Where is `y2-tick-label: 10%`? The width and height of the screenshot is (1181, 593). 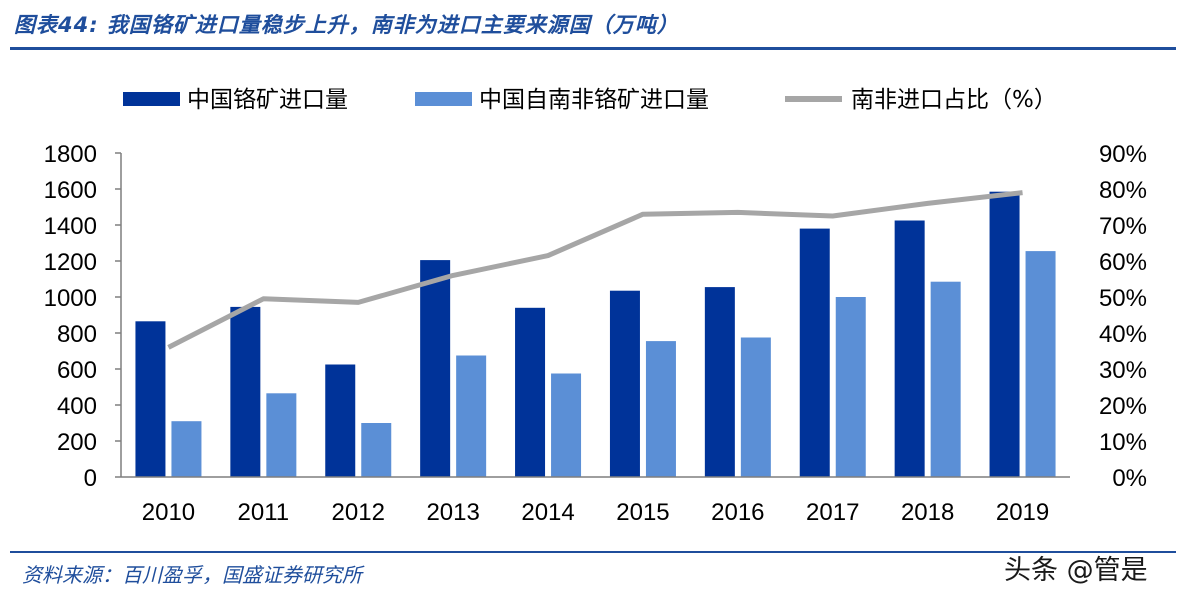 y2-tick-label: 10% is located at coordinates (1123, 442).